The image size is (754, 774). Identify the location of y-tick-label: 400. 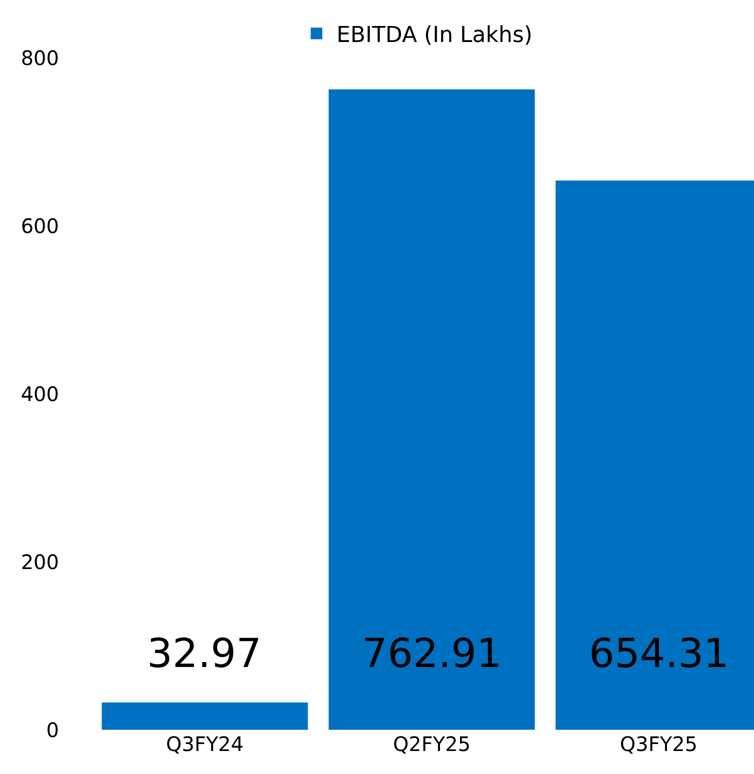
(39, 394).